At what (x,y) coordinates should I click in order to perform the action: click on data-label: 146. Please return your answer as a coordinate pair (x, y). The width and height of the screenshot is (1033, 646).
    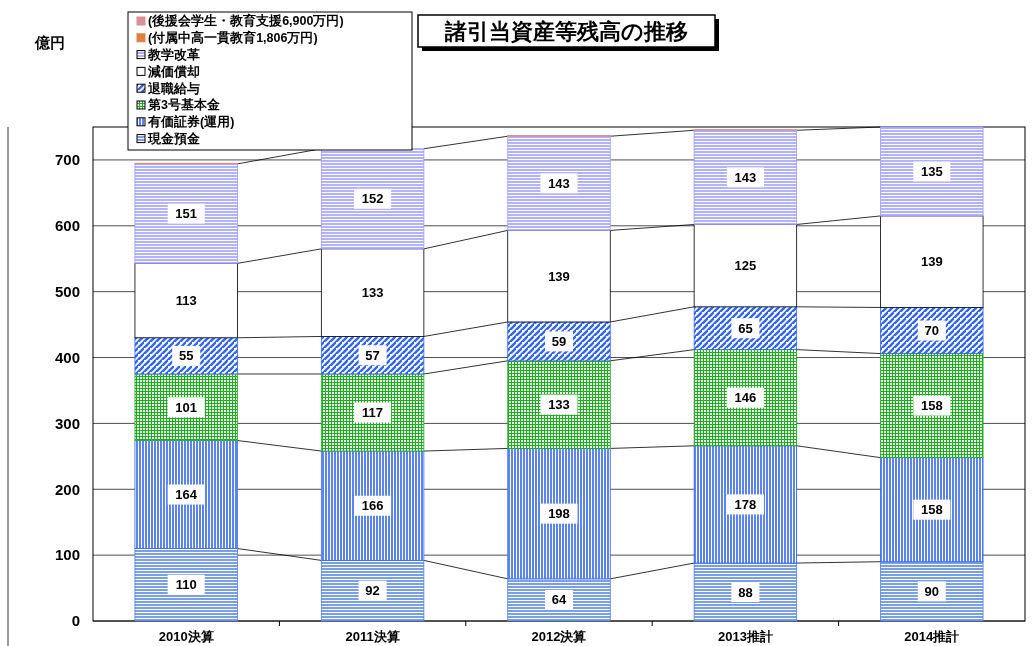
    Looking at the image, I should click on (745, 398).